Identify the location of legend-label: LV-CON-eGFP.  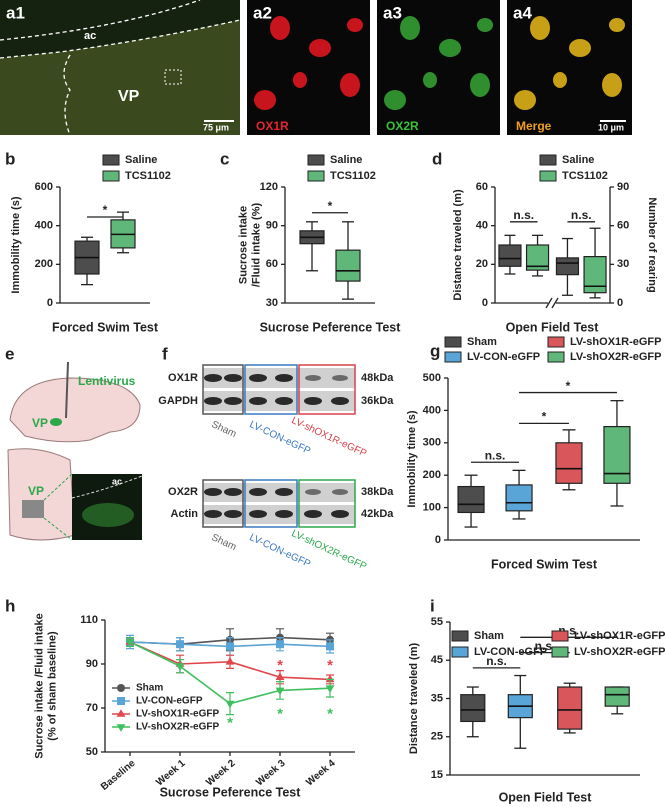
(510, 652).